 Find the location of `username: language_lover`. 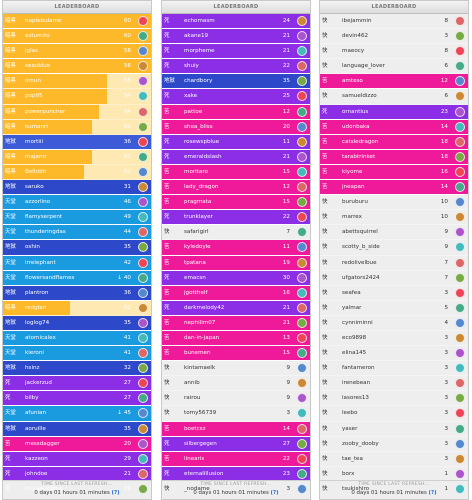

username: language_lover is located at coordinates (363, 66).